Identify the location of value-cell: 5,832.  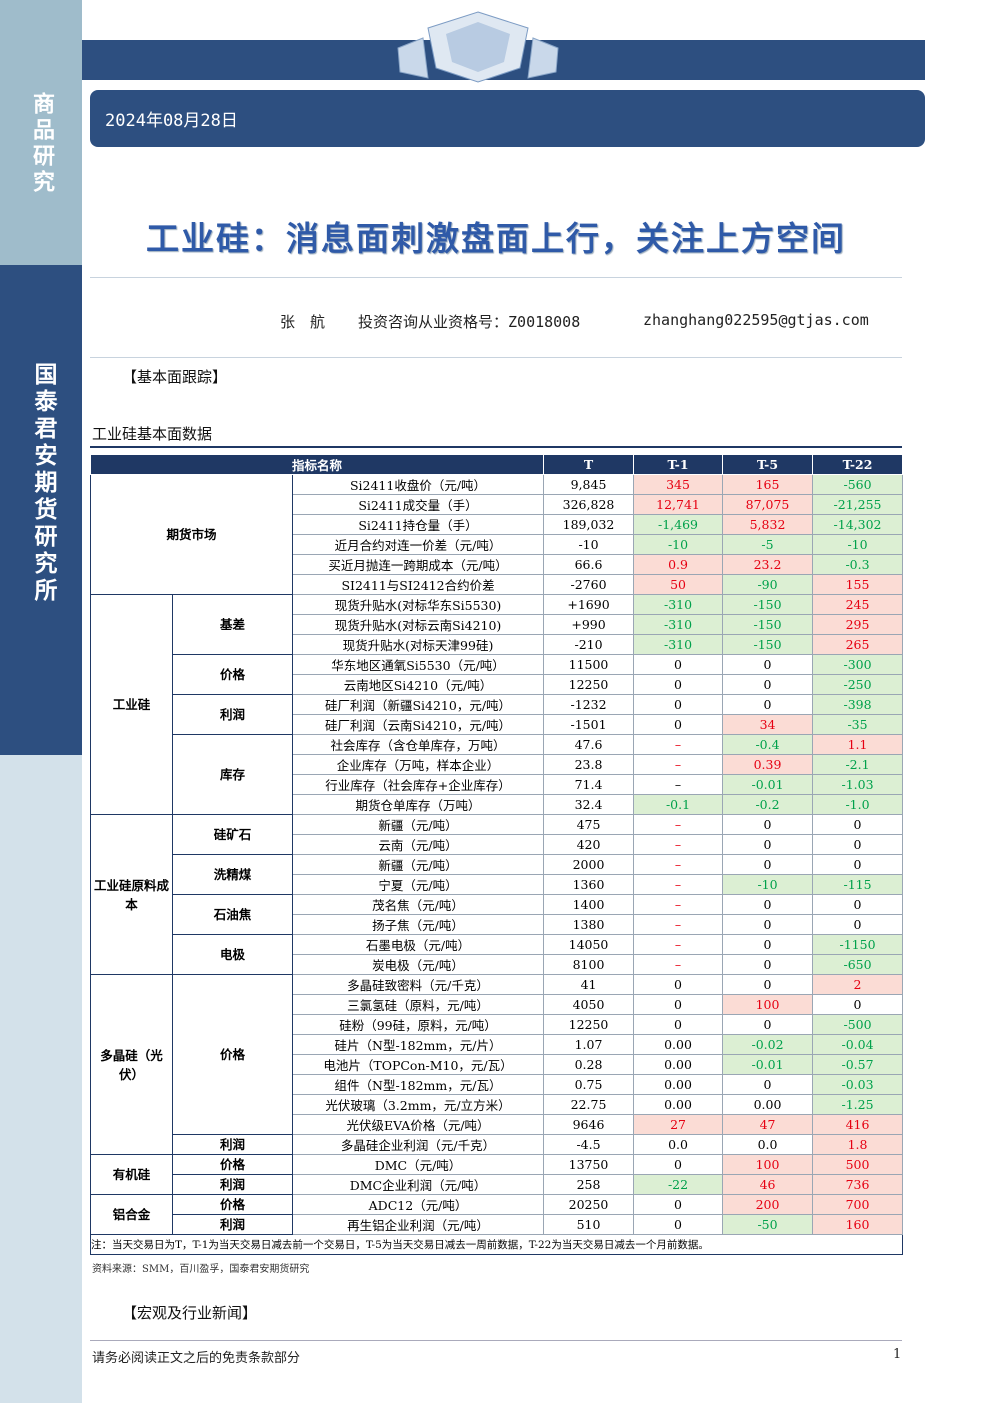
(768, 524).